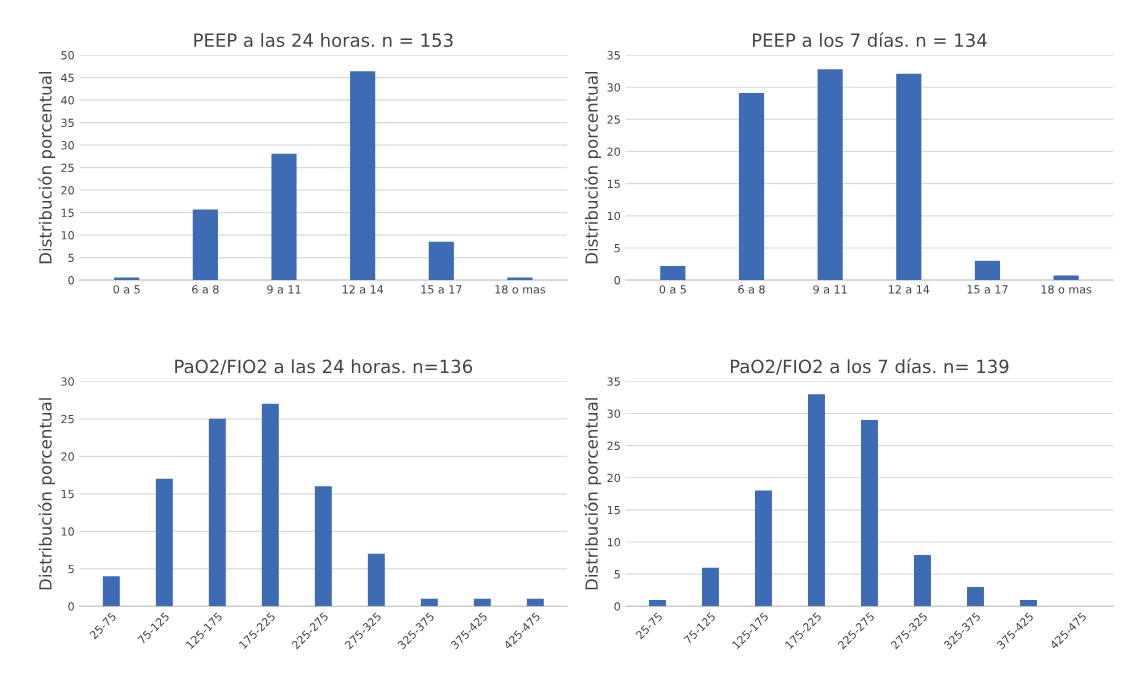 Image resolution: width=1136 pixels, height=689 pixels. Describe the element at coordinates (869, 366) in the screenshot. I see `chart-title: PaO2/FIO2 a los 7 días. n= 139` at that location.